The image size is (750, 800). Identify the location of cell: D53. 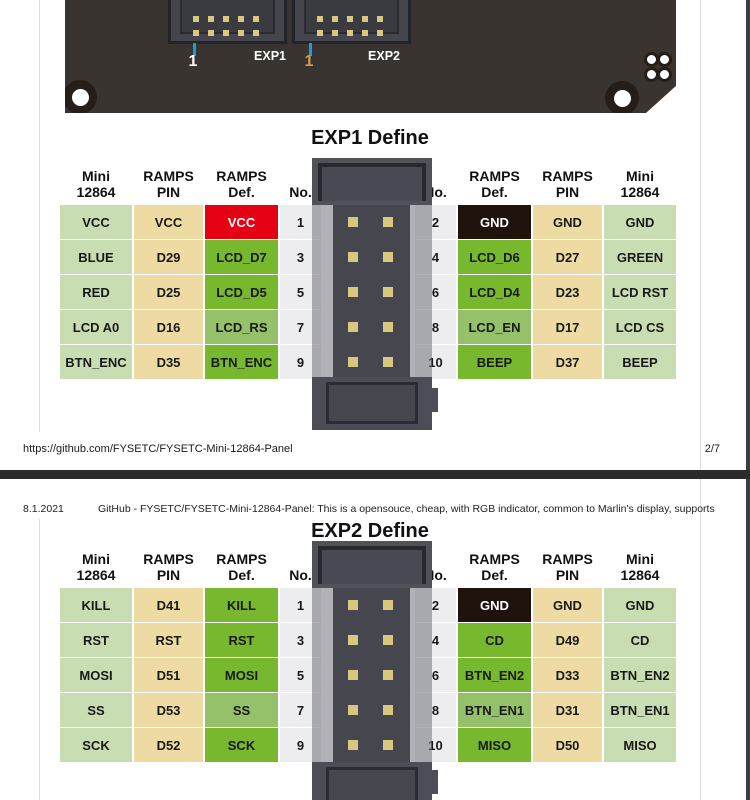
(168, 710).